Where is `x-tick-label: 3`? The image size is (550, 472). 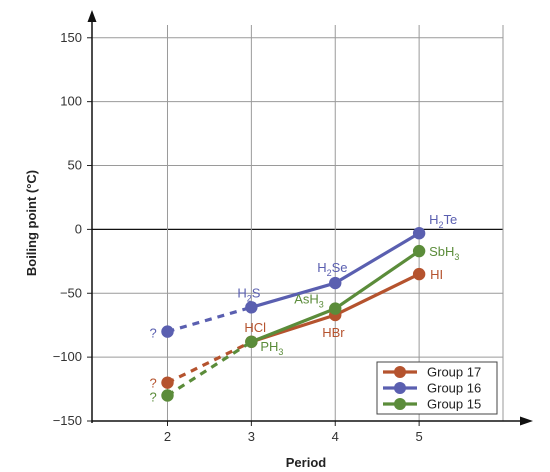 x-tick-label: 3 is located at coordinates (251, 436).